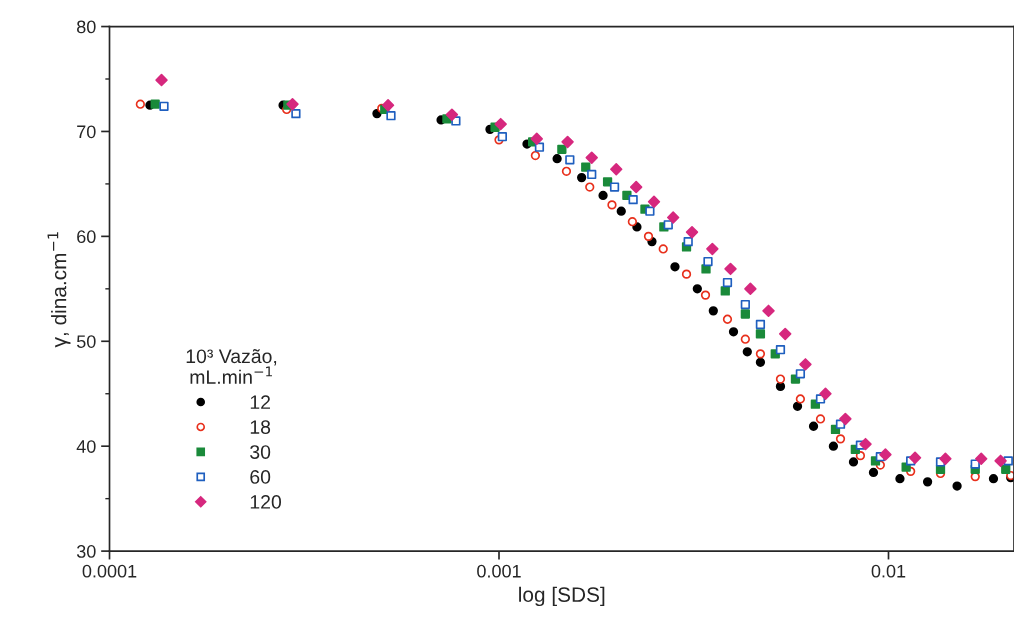 The height and width of the screenshot is (632, 1014). Describe the element at coordinates (260, 452) in the screenshot. I see `legend-label: 30` at that location.